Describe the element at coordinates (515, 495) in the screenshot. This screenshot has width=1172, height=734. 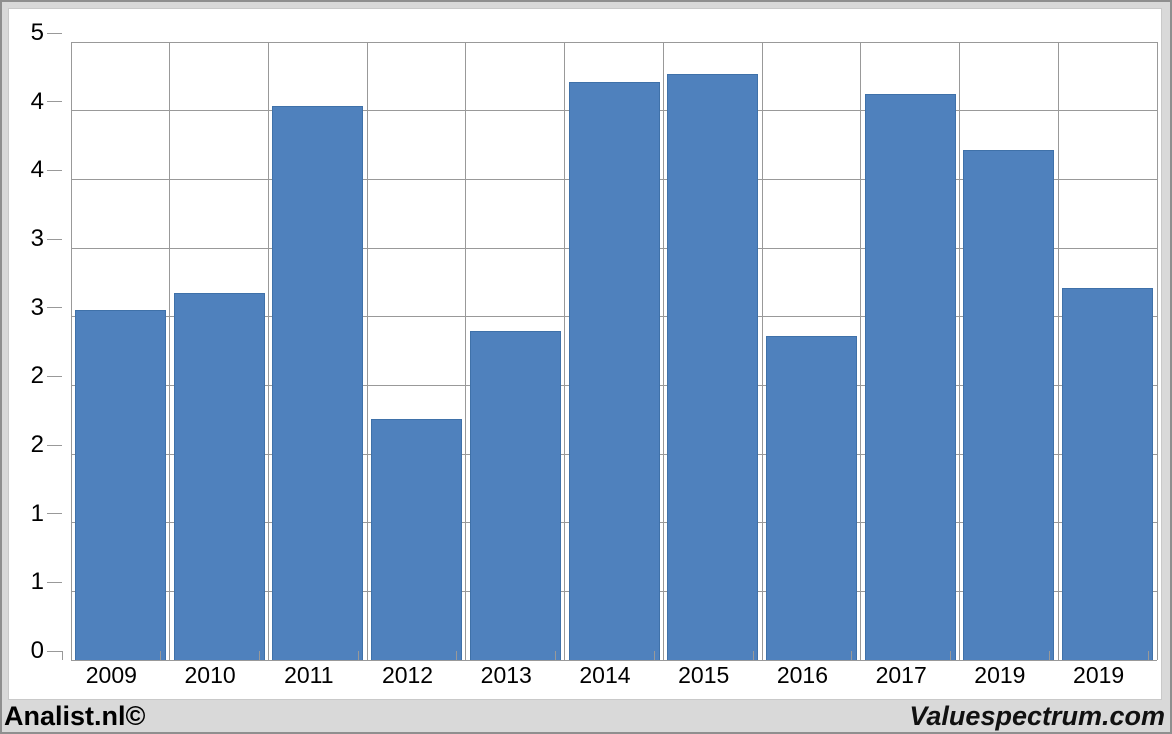
I see `bar-2013` at that location.